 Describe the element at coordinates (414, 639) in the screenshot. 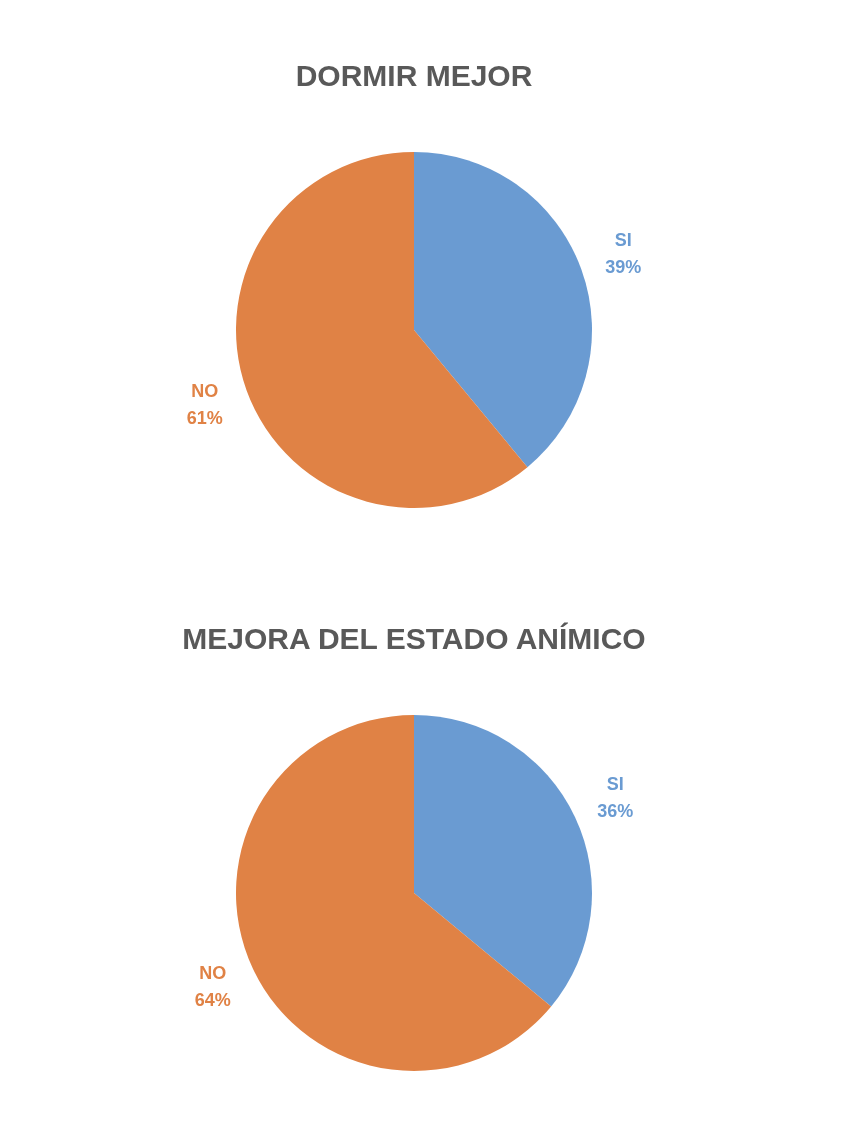

I see `chart-title: MEJORA DEL ESTADO ANÍMICO` at that location.